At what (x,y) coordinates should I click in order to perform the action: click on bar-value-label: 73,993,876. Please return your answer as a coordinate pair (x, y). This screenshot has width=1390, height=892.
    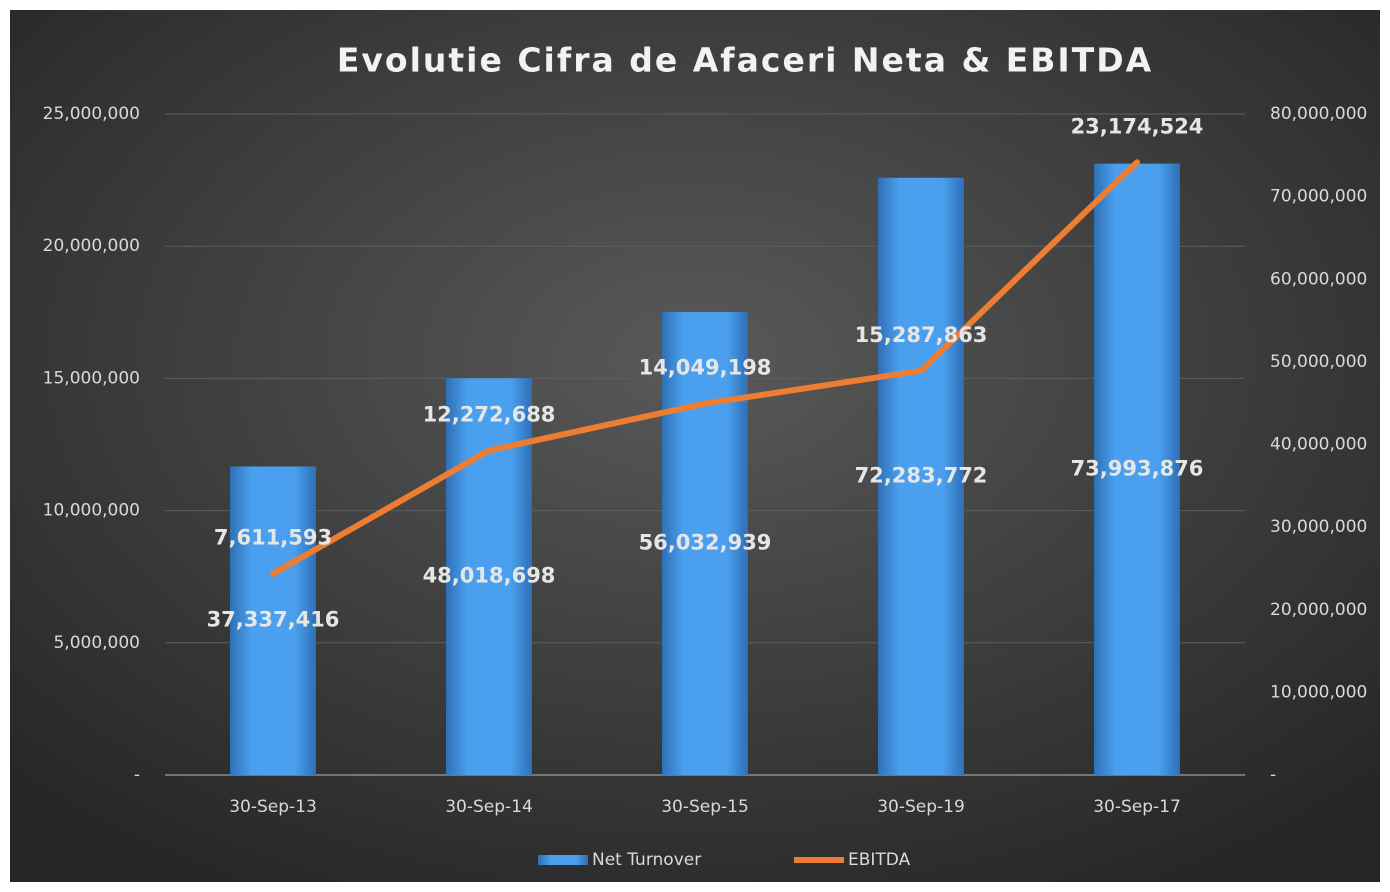
    Looking at the image, I should click on (1137, 468).